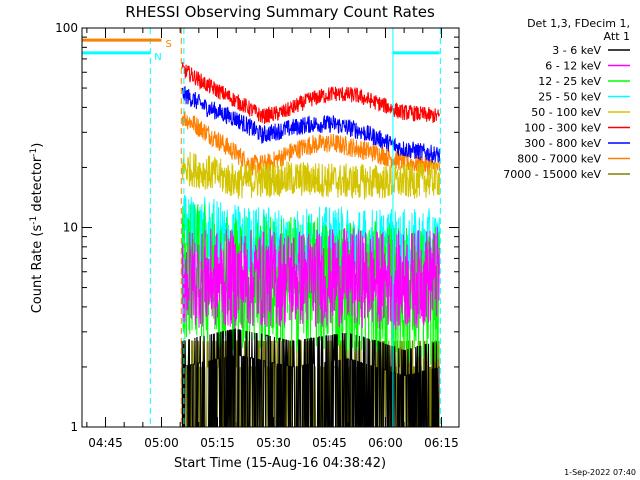  What do you see at coordinates (617, 36) in the screenshot?
I see `legend-header-line2: Att 1` at bounding box center [617, 36].